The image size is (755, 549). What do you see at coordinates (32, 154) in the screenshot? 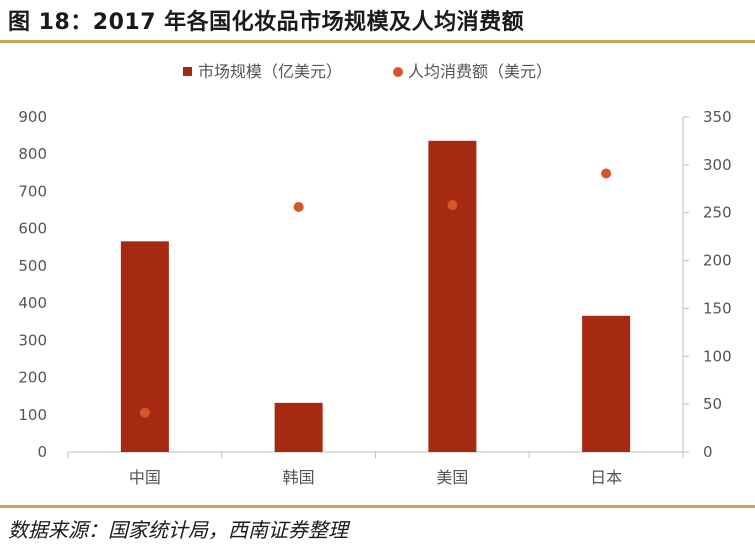
I see `y-left-tick-label: 800` at bounding box center [32, 154].